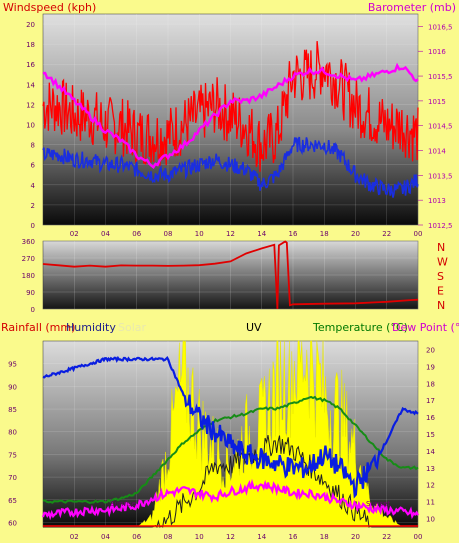  Describe the element at coordinates (437, 152) in the screenshot. I see `barometer-y-tick: 1014` at that location.